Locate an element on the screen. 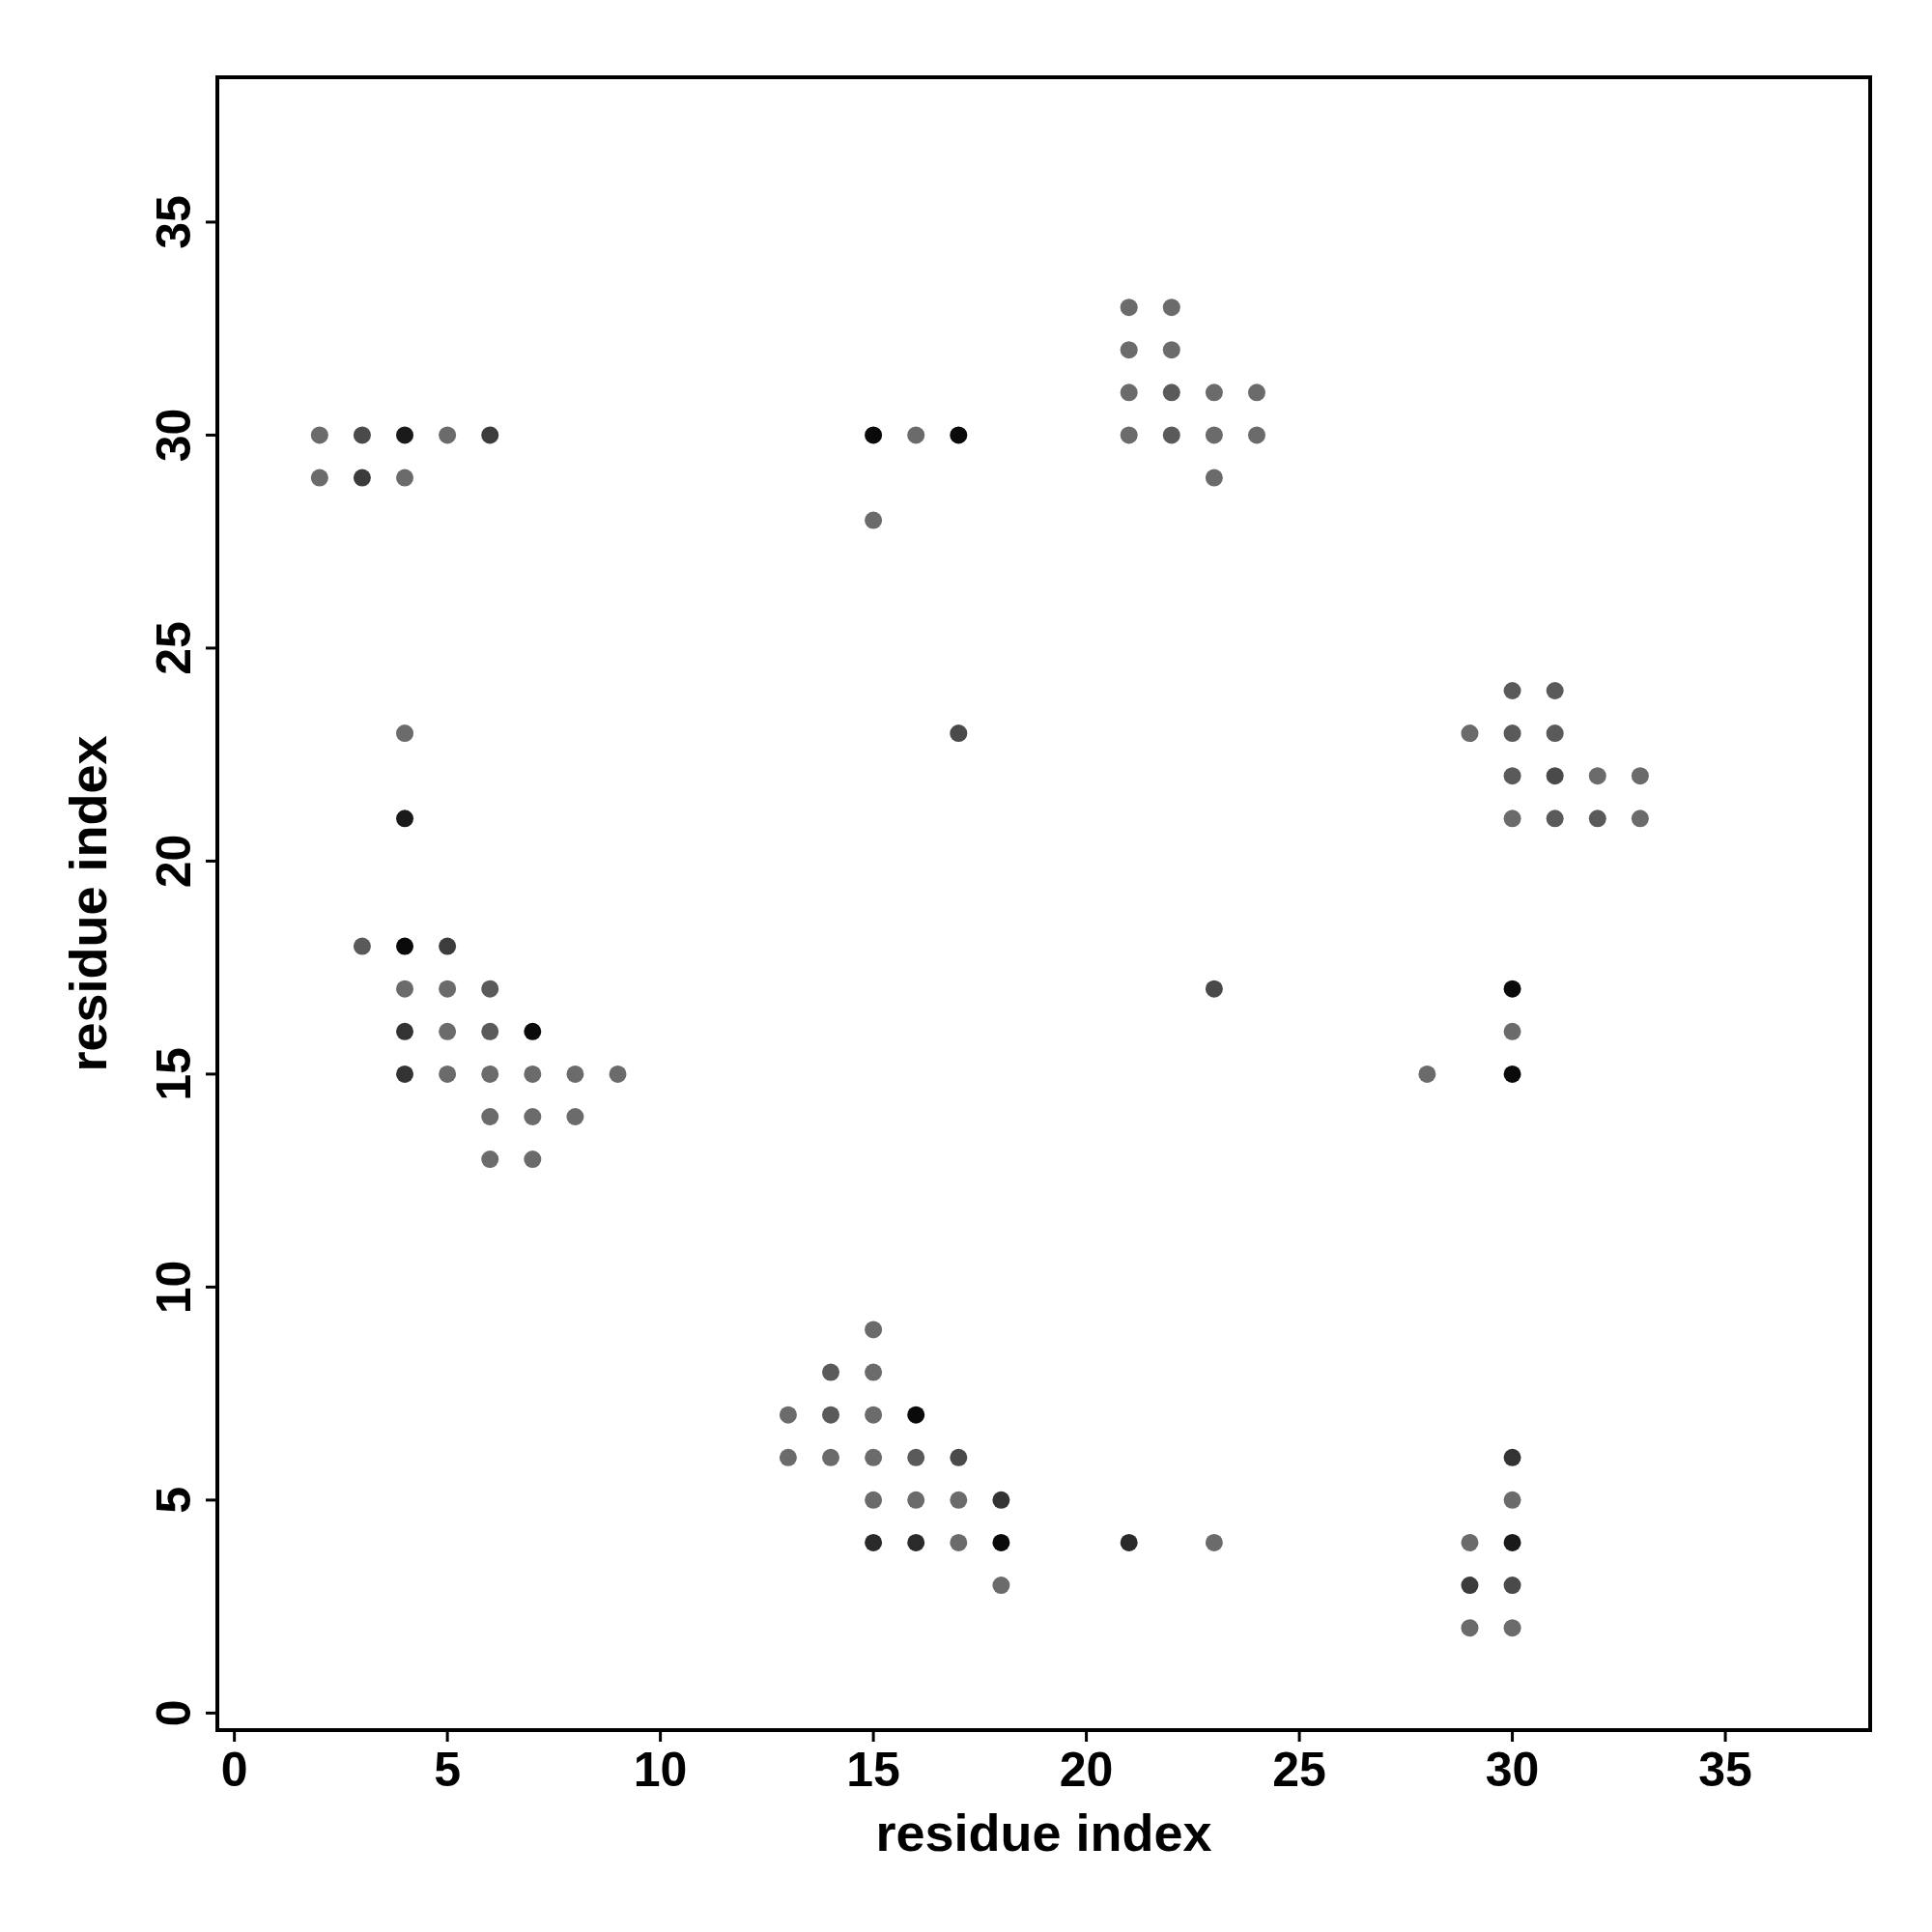 This screenshot has height=1932, width=1932. x-tick-label: 25 is located at coordinates (1299, 1770).